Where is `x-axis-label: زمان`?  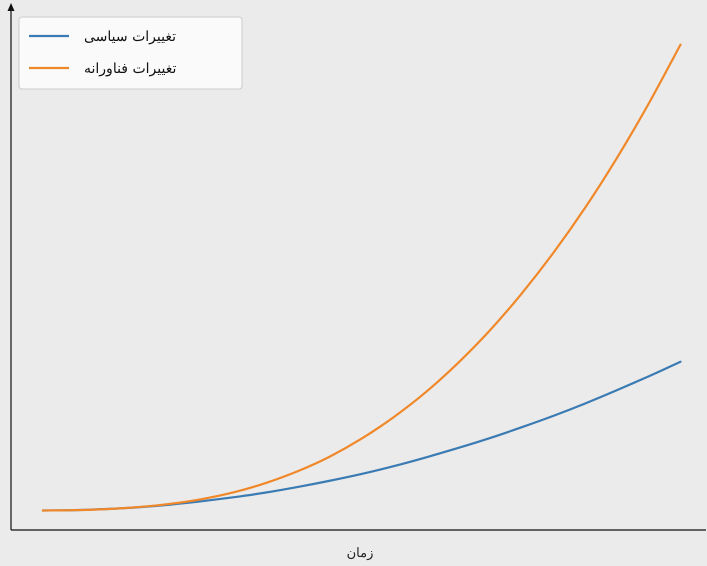
x-axis-label: زمان is located at coordinates (360, 553).